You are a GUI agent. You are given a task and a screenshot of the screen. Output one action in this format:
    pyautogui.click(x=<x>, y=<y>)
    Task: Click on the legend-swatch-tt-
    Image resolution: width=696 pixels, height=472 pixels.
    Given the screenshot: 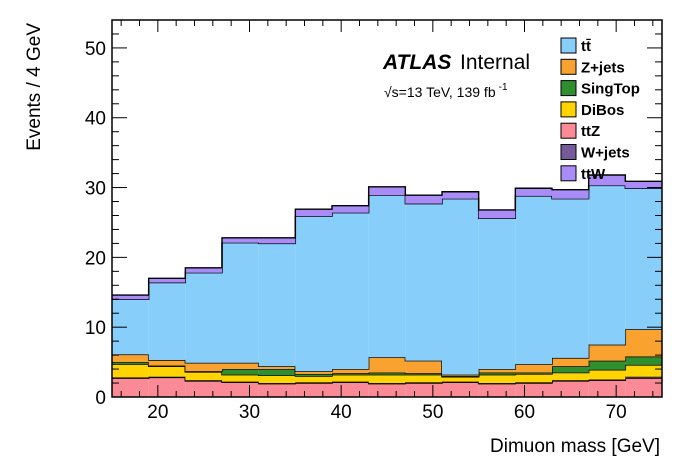 What is the action you would take?
    pyautogui.click(x=568, y=45)
    